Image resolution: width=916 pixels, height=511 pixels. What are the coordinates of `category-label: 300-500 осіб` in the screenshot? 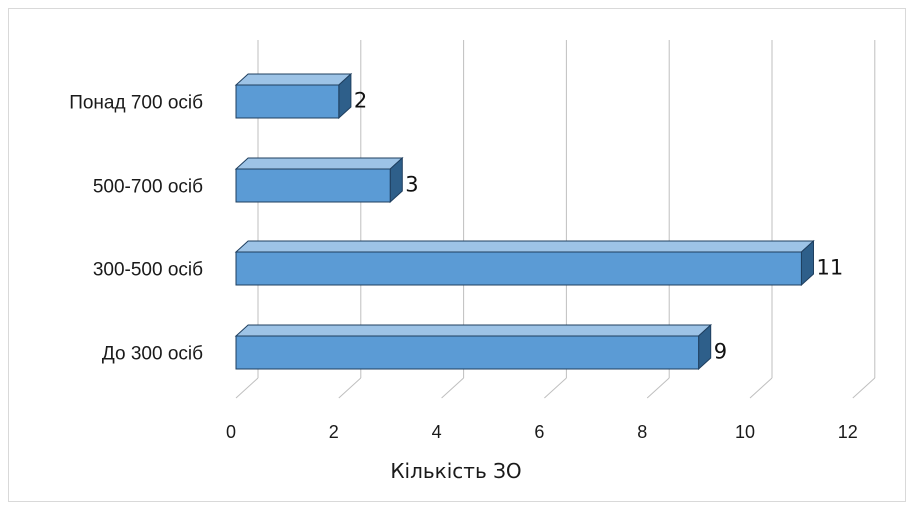 It's located at (148, 270).